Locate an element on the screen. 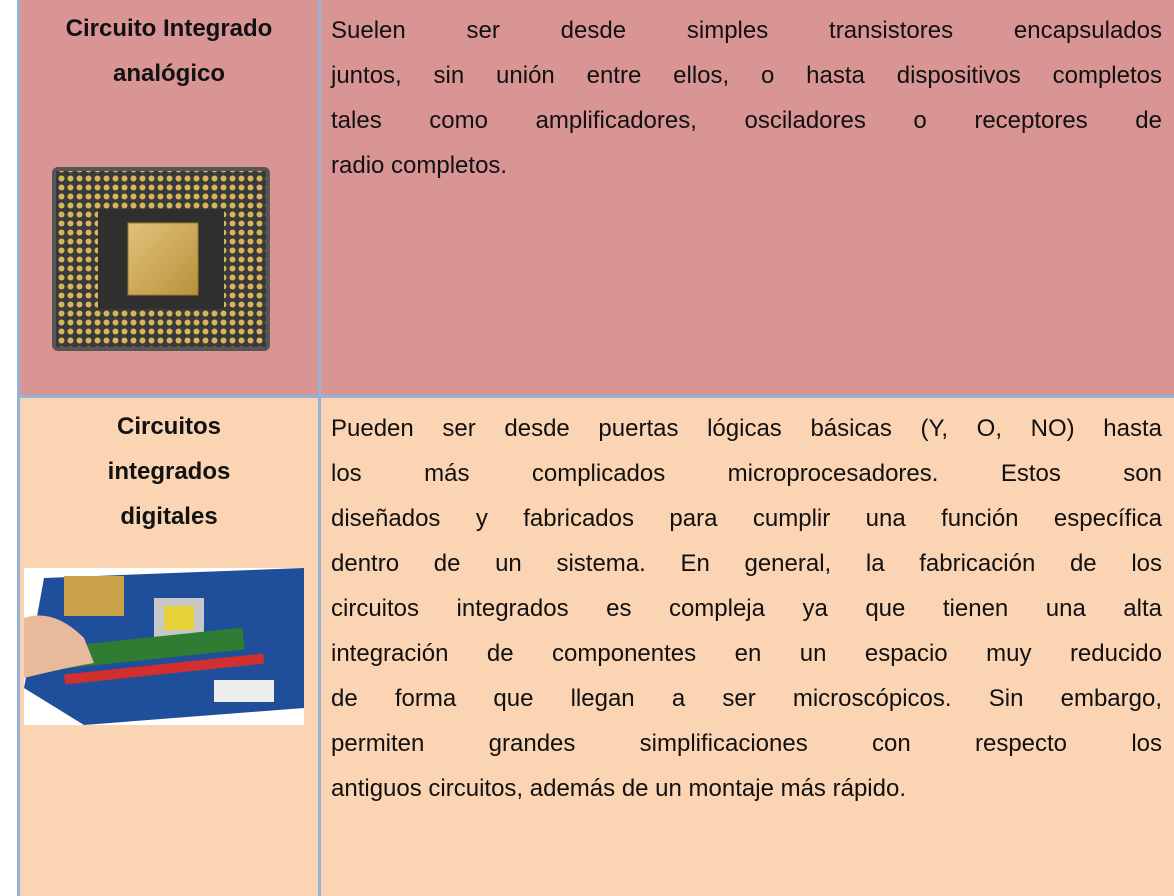 Image resolution: width=1174 pixels, height=896 pixels. chip-image is located at coordinates (161, 259).